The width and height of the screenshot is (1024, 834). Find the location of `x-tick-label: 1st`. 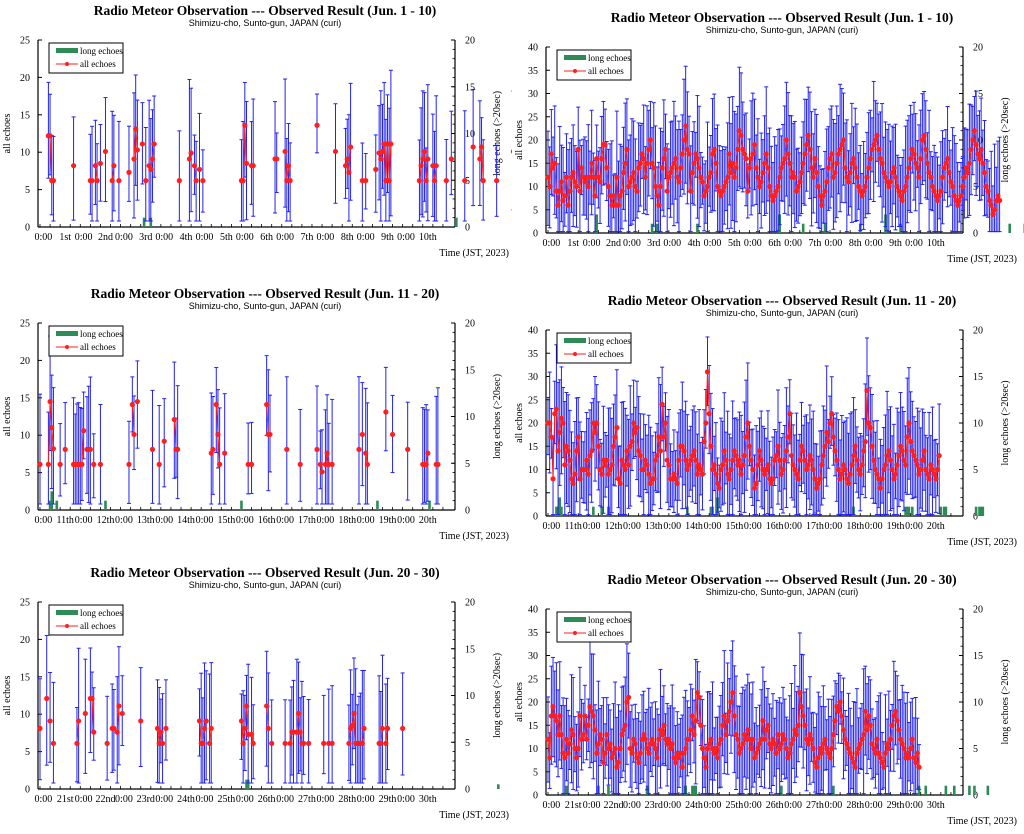

x-tick-label: 1st is located at coordinates (573, 243).